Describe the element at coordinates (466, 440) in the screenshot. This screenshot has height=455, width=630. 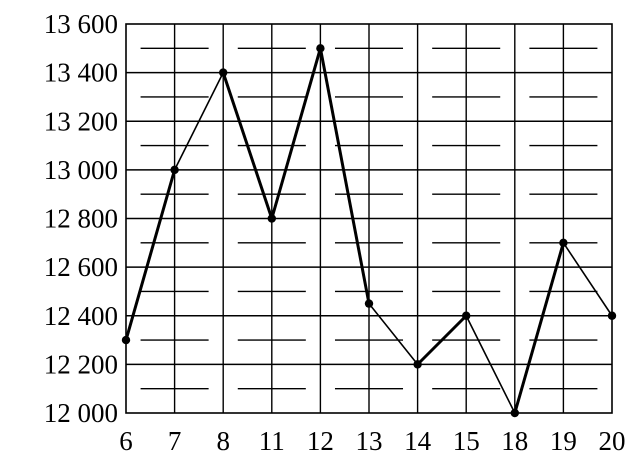
I see `x-tick-label: 15` at that location.